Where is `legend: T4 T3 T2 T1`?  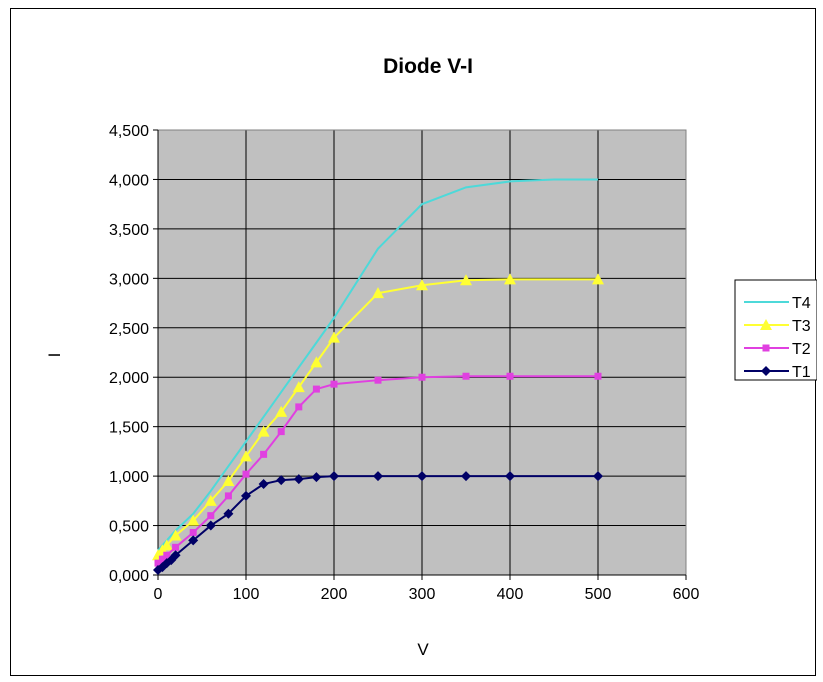
legend: T4 T3 T2 T1 is located at coordinates (775, 330).